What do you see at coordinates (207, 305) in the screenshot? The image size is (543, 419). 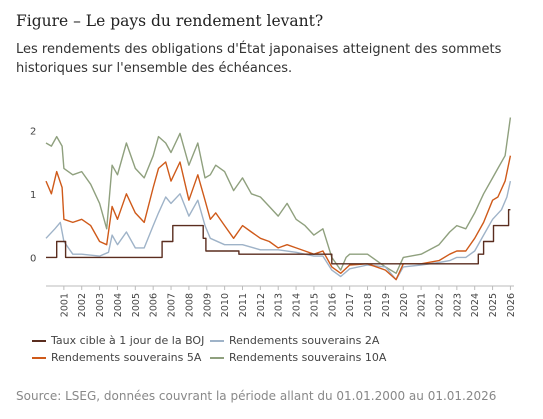 I see `x-tick-label: 2009` at bounding box center [207, 305].